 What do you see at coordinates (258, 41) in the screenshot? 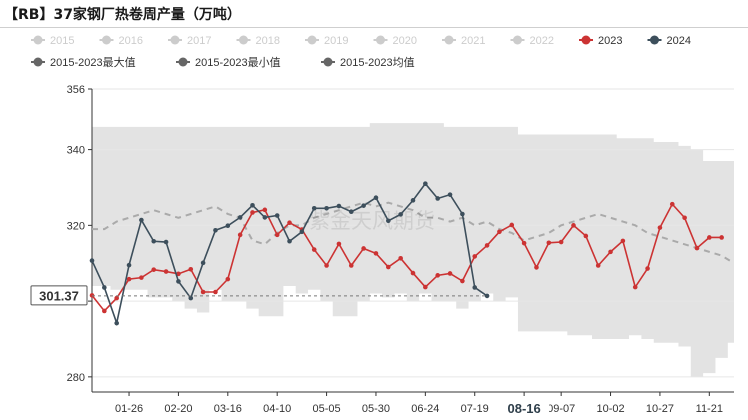
I see `legend-item-2018: 2018` at bounding box center [258, 41].